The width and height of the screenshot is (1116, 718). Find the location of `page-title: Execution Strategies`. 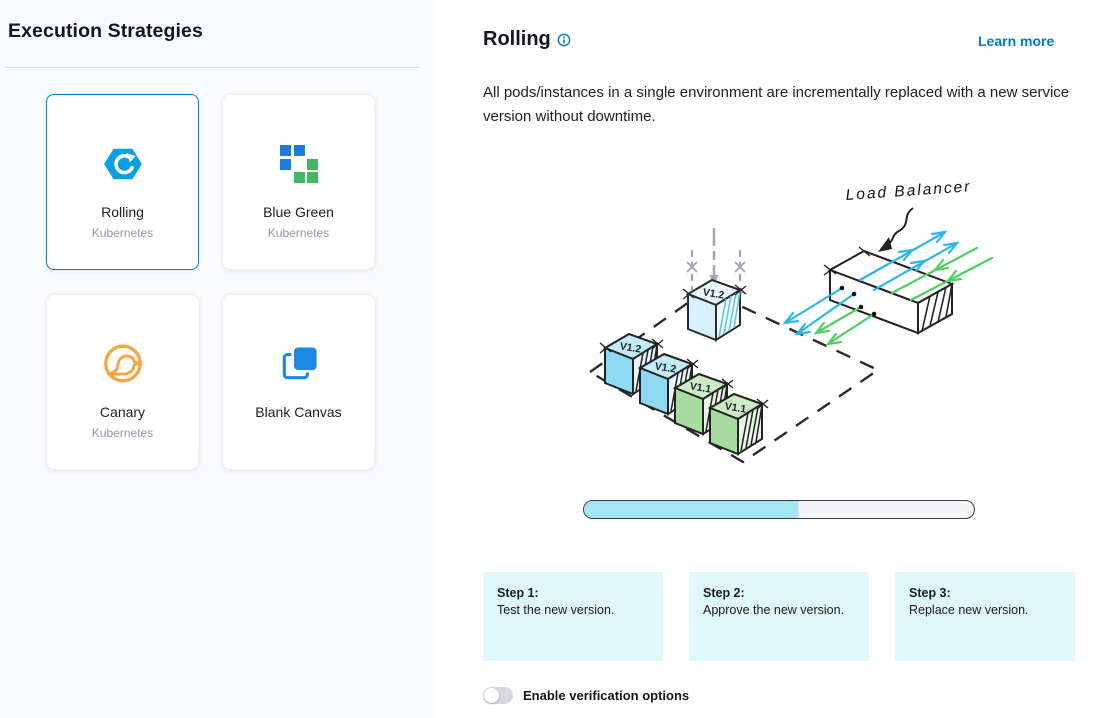

page-title: Execution Strategies is located at coordinates (105, 31).